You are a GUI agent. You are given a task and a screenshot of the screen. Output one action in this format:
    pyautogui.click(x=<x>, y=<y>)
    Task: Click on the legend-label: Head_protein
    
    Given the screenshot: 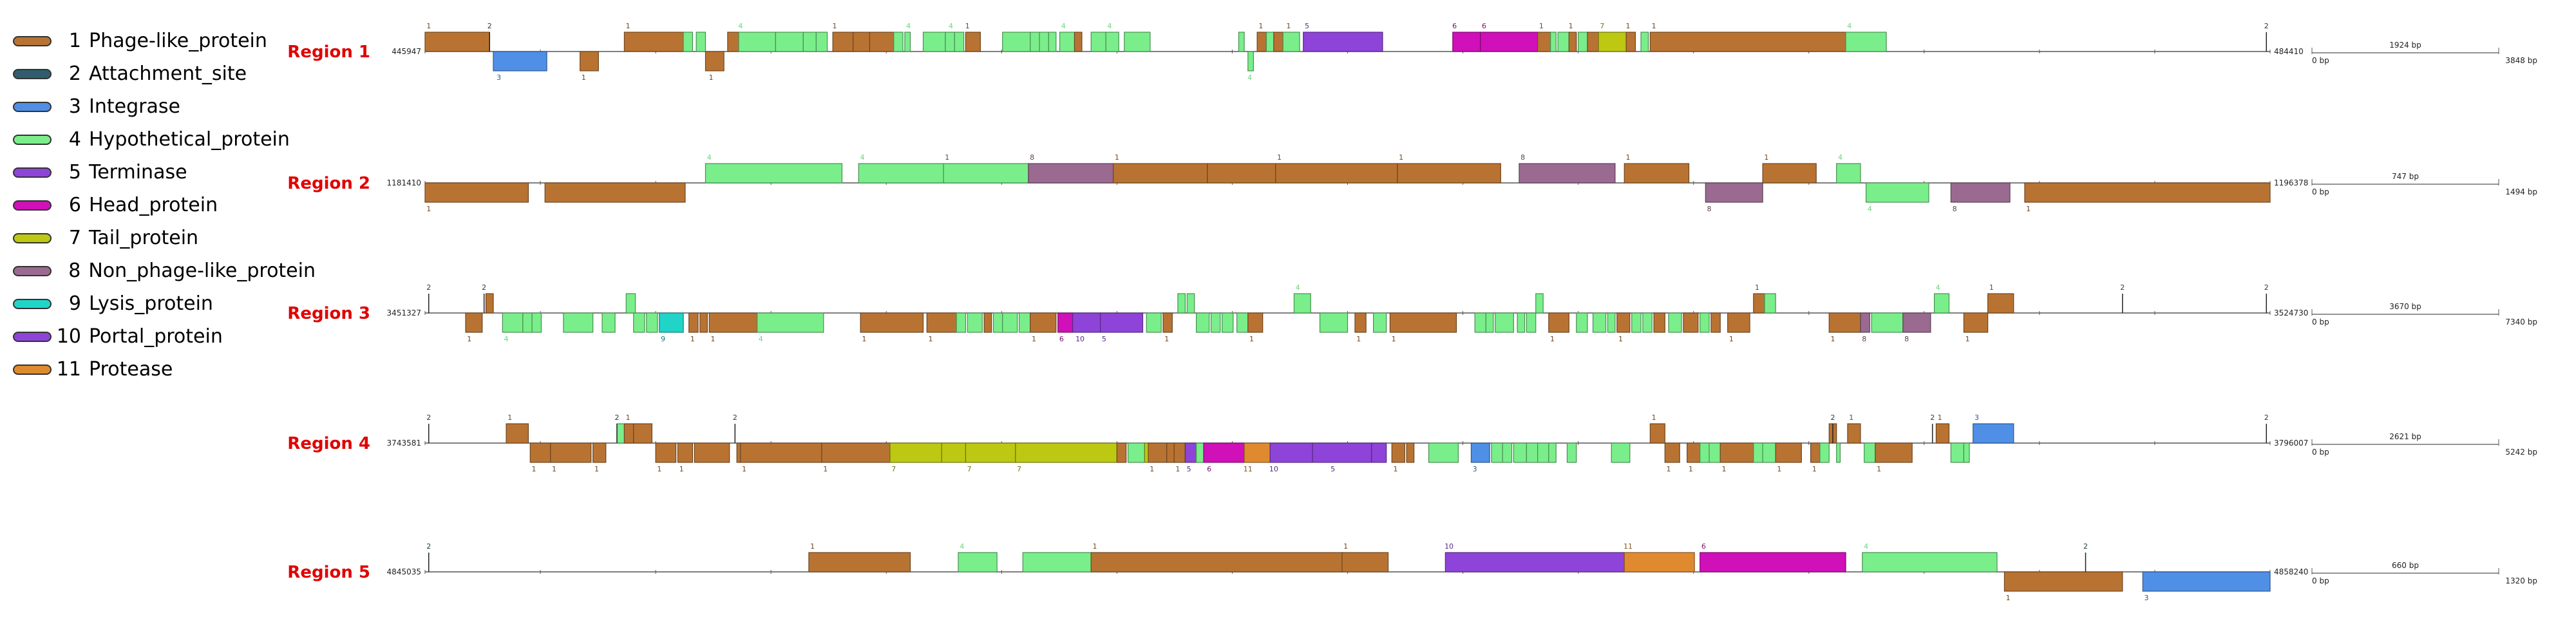 What is the action you would take?
    pyautogui.click(x=153, y=205)
    